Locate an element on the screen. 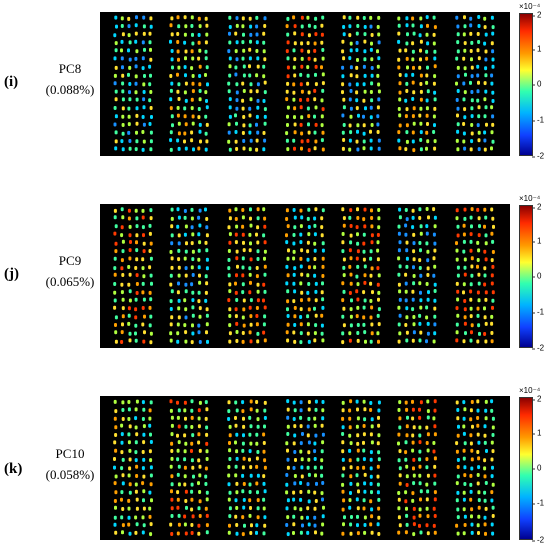  pc-label: PC10 (0.058%) is located at coordinates (70, 464).